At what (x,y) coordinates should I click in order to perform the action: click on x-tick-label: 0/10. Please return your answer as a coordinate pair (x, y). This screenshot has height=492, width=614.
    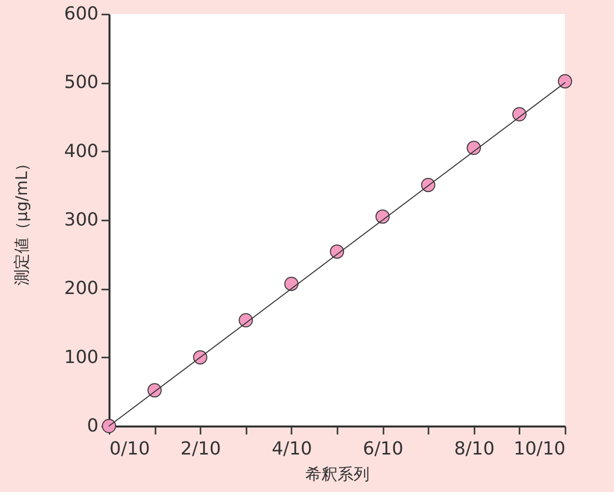
    Looking at the image, I should click on (130, 449).